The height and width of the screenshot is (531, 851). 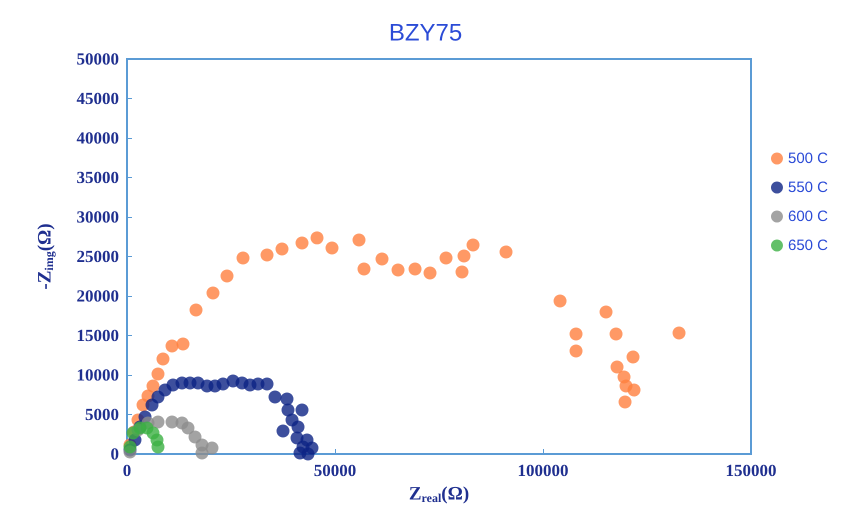 I want to click on legend-label: 550 C, so click(x=808, y=187).